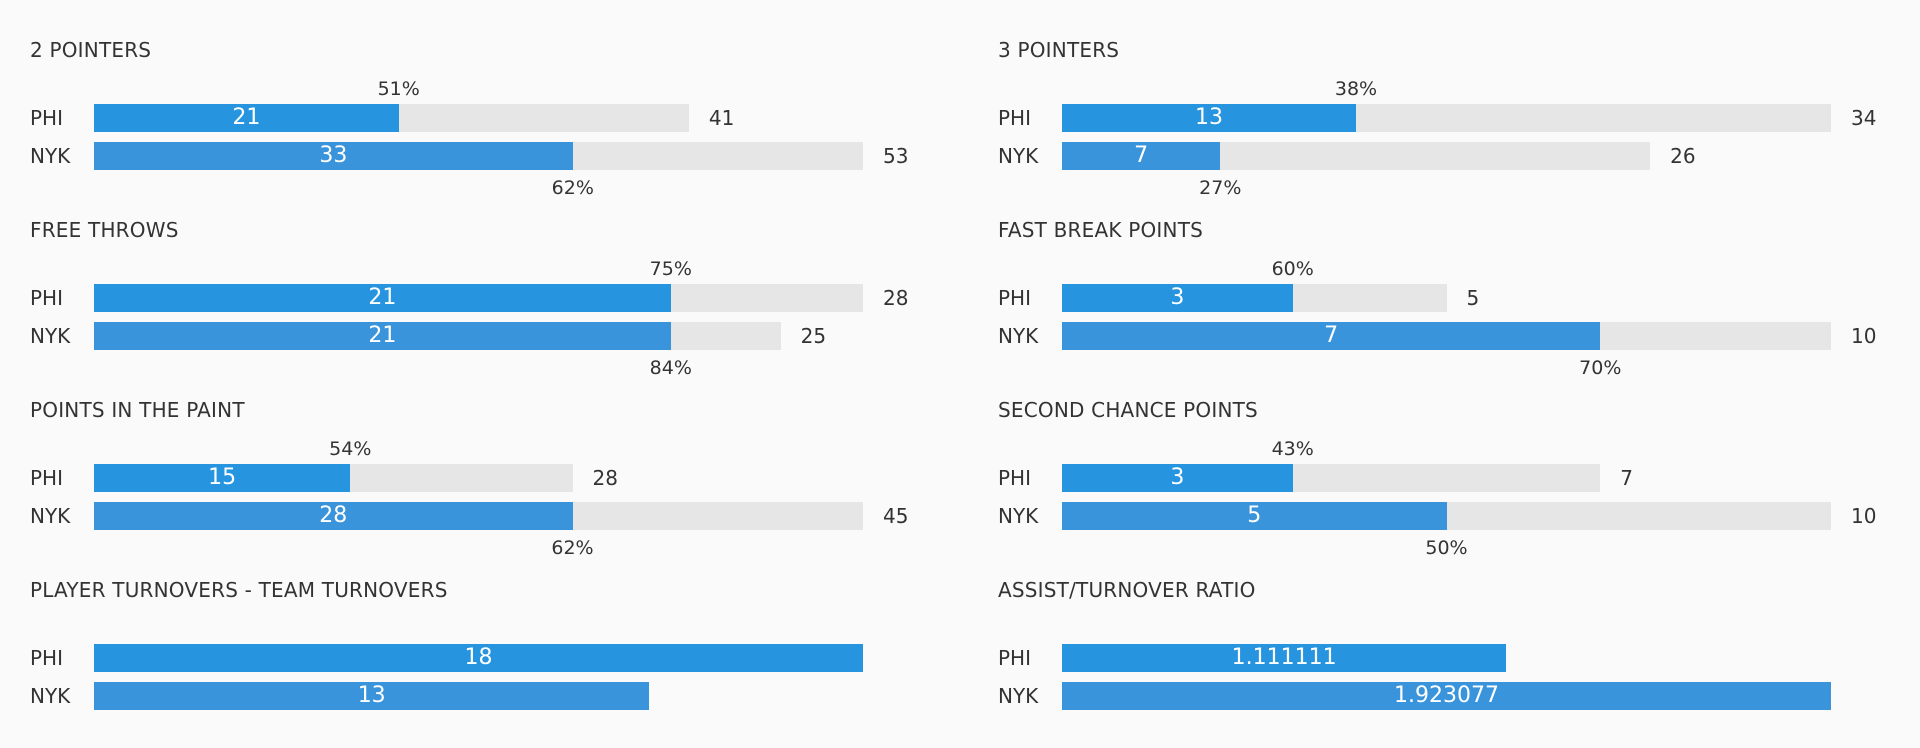 This screenshot has width=1920, height=748. Describe the element at coordinates (1683, 156) in the screenshot. I see `attempts-label: 26` at that location.